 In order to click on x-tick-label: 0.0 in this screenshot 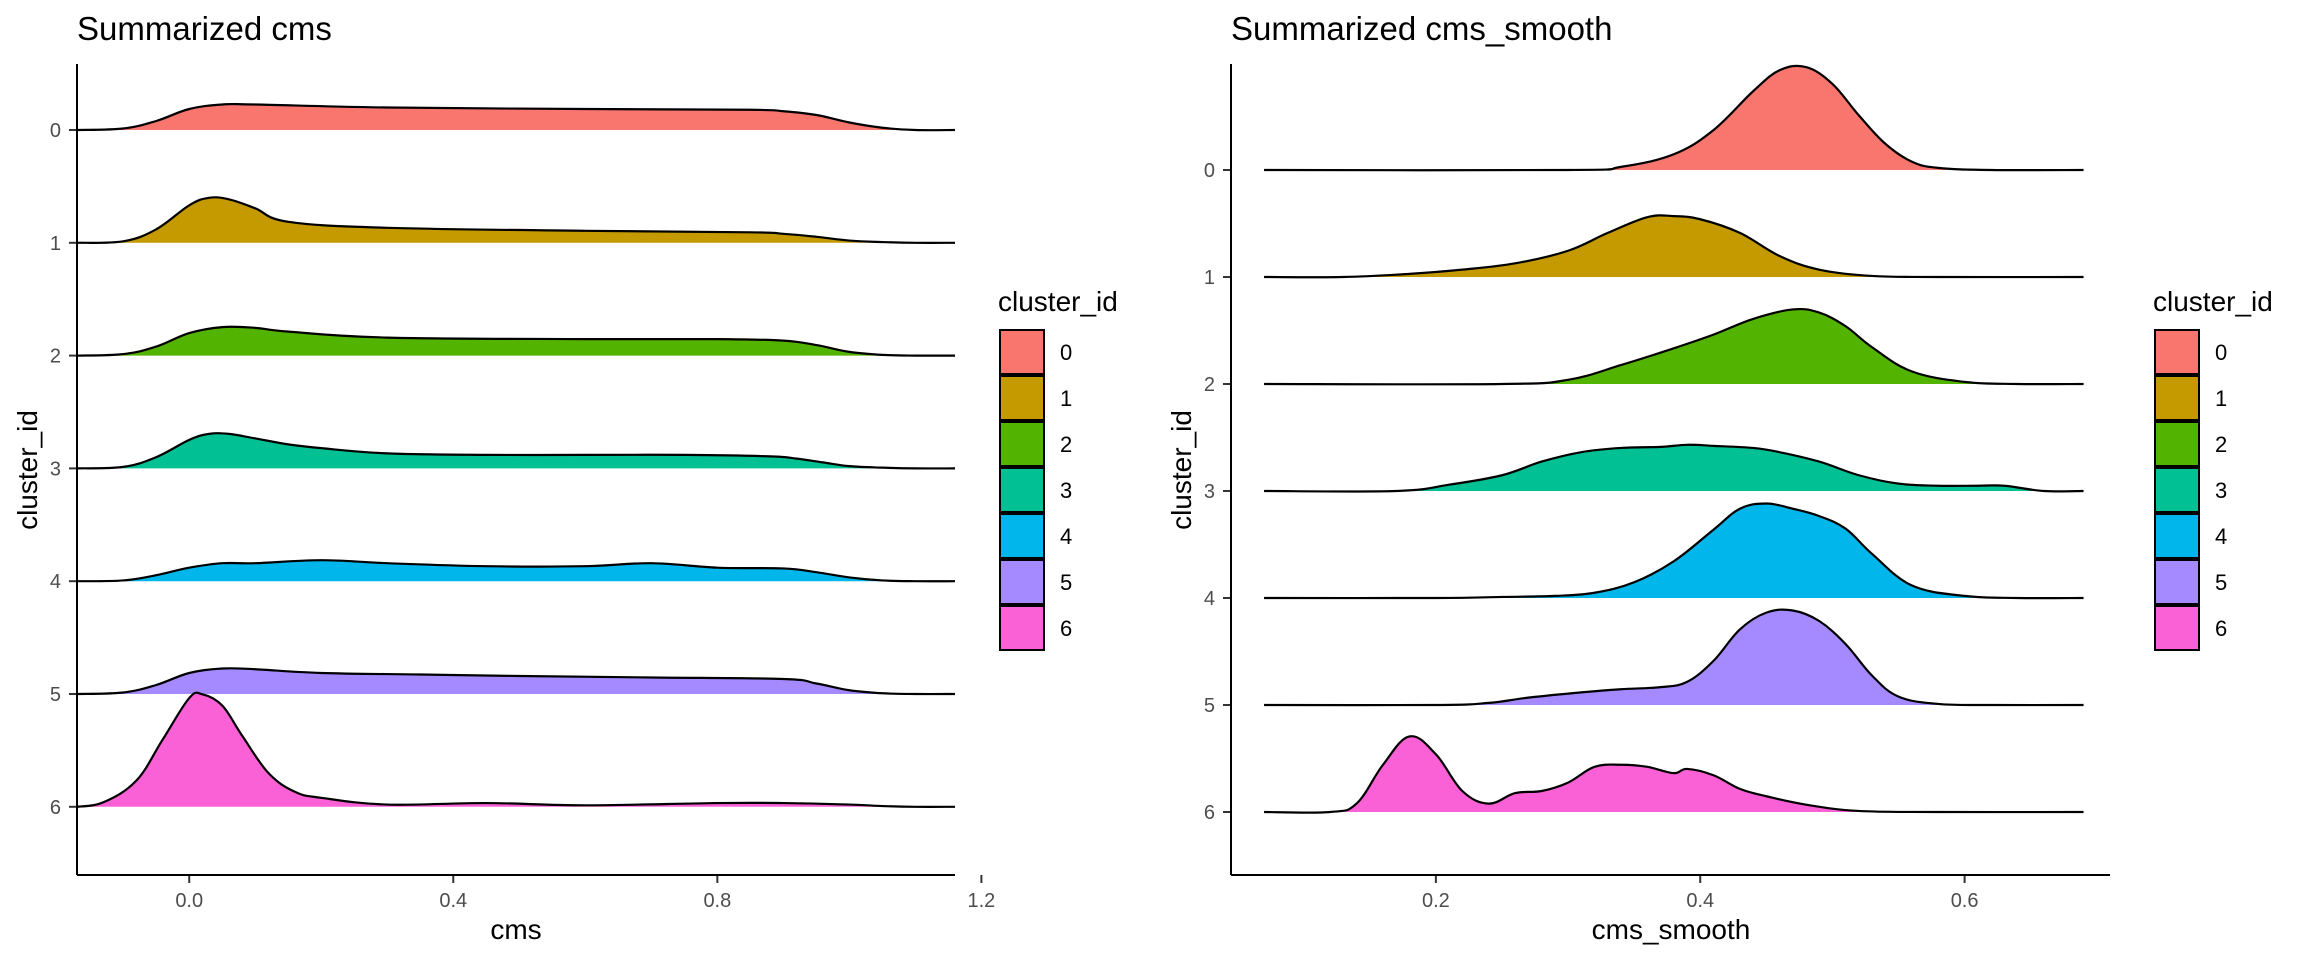, I will do `click(189, 901)`.